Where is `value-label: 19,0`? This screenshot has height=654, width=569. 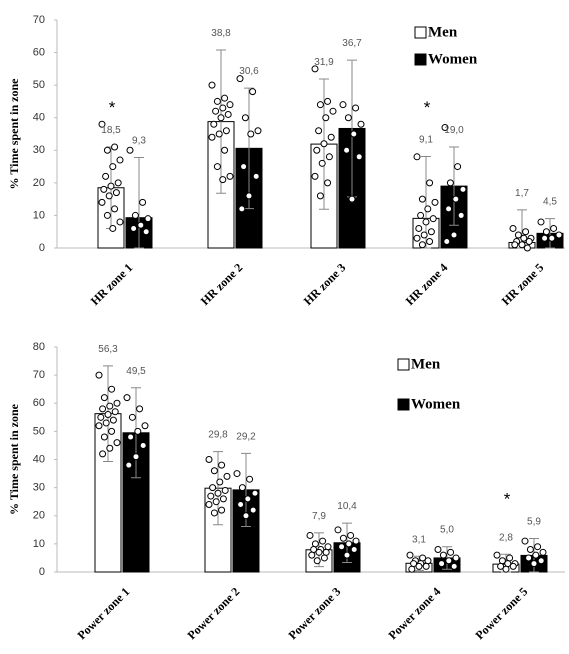
value-label: 19,0 is located at coordinates (454, 130).